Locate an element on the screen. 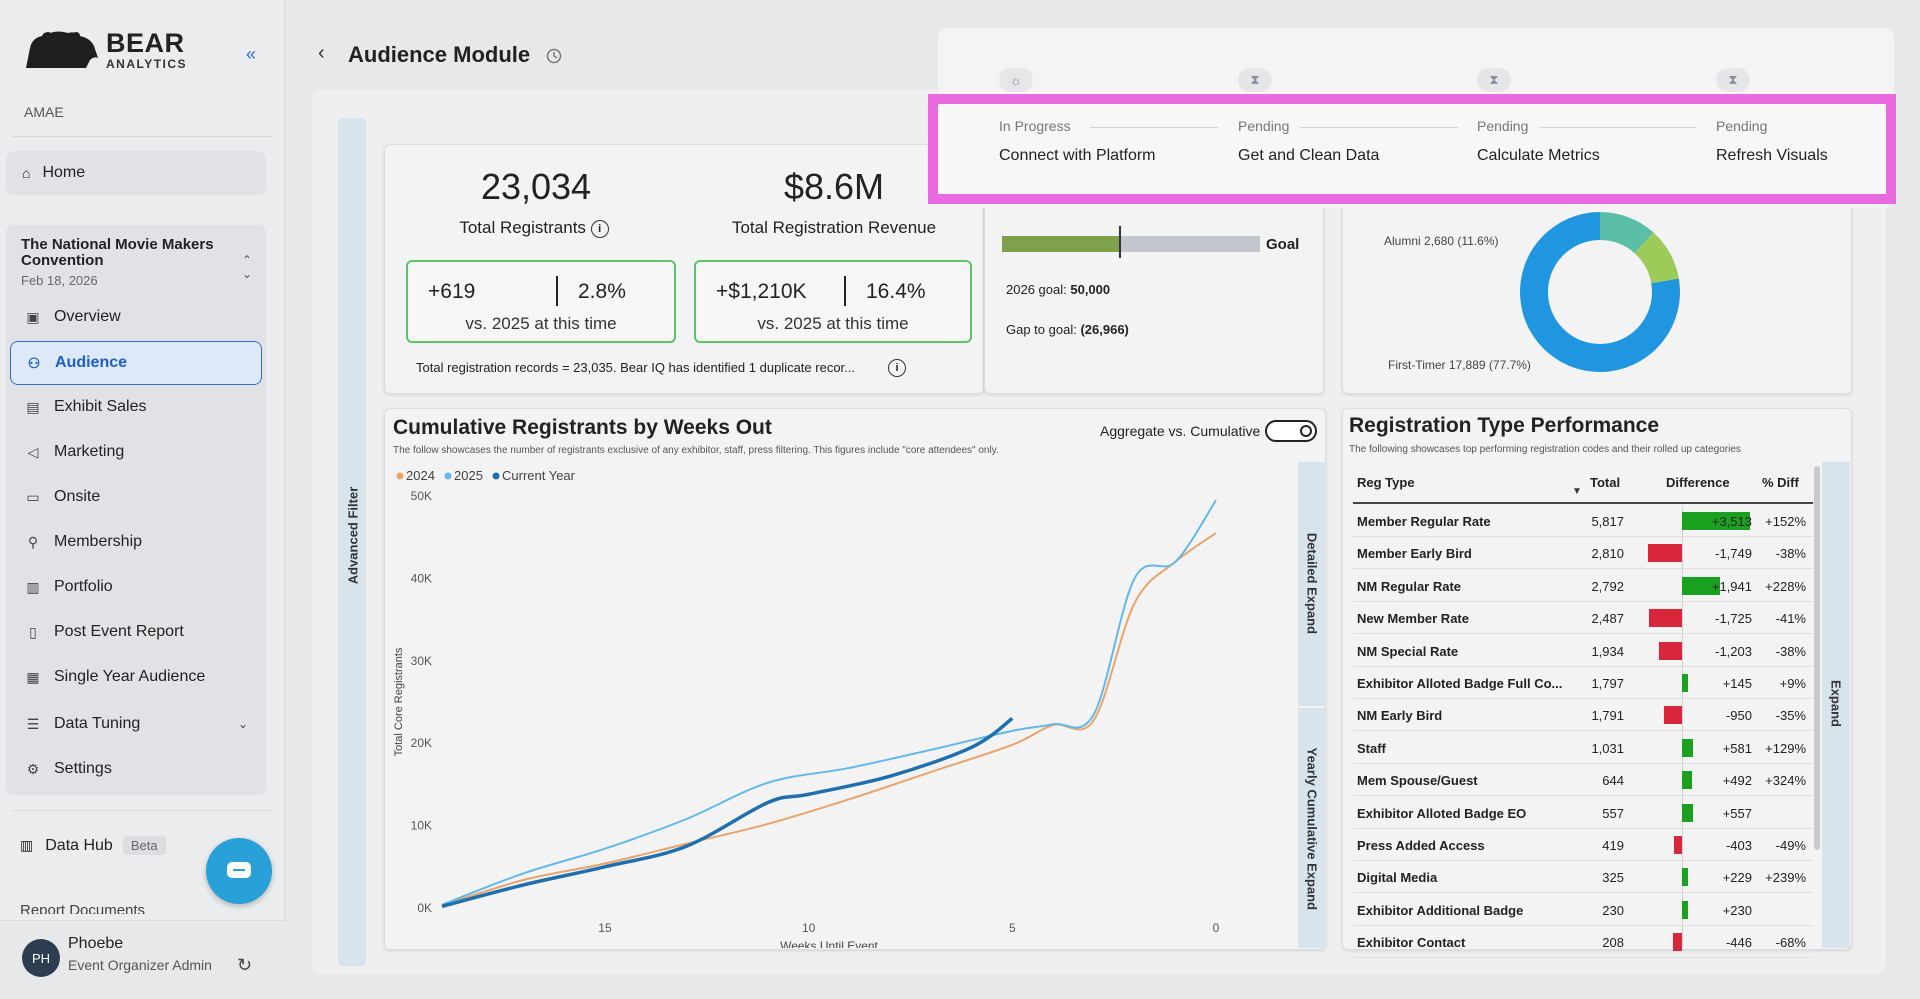 This screenshot has width=1920, height=999. logout-icon: ↻ is located at coordinates (245, 965).